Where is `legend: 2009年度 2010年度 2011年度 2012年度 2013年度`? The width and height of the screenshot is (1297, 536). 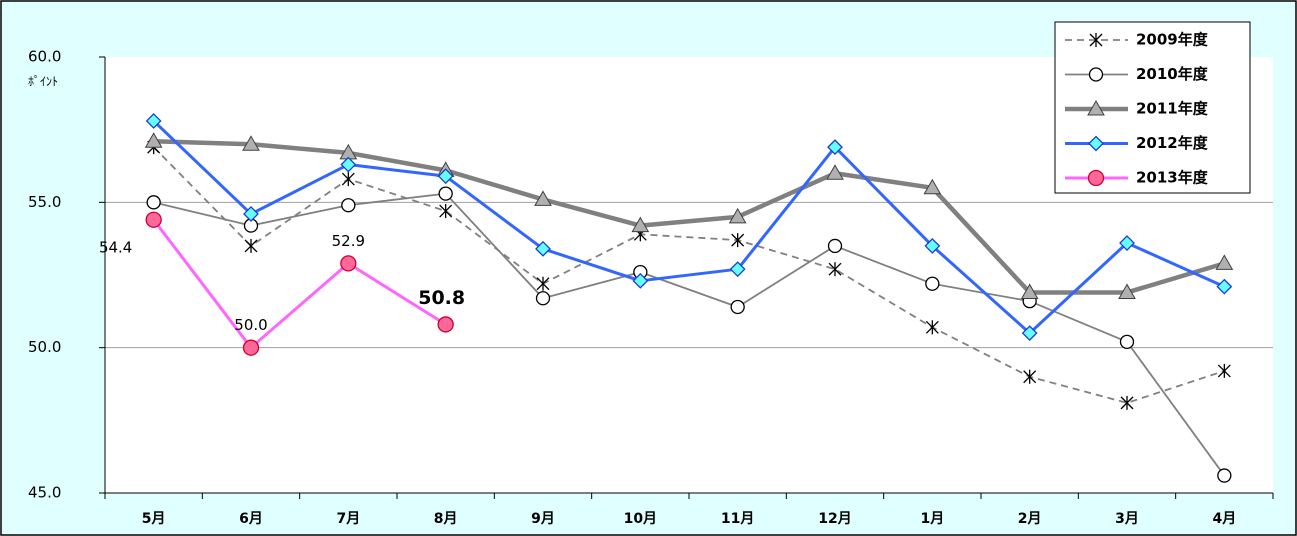 legend: 2009年度 2010年度 2011年度 2012年度 2013年度 is located at coordinates (1152, 107).